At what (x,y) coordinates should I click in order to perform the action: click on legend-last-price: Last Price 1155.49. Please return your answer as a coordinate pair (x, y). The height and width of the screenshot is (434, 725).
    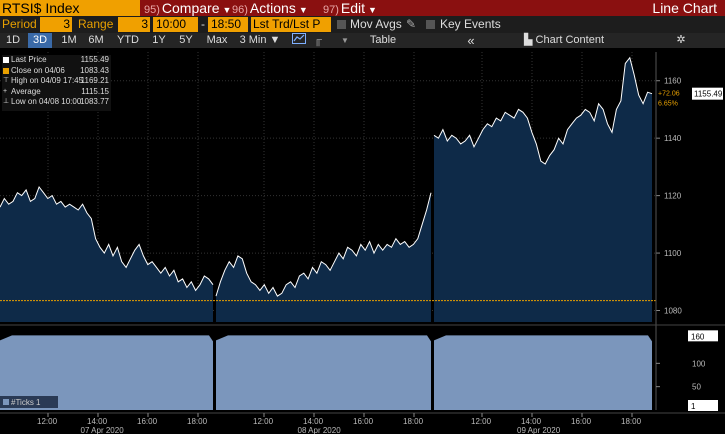
    Looking at the image, I should click on (56, 60).